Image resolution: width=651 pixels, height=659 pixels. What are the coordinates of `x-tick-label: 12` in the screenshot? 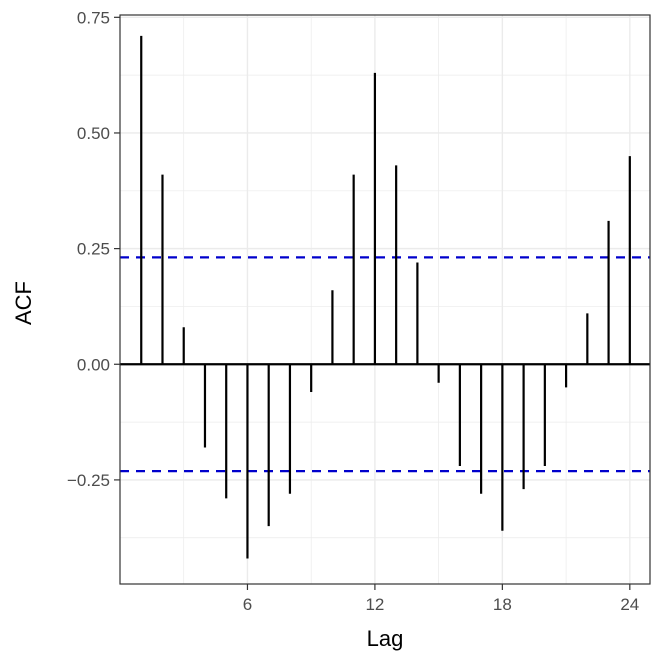 It's located at (374, 604).